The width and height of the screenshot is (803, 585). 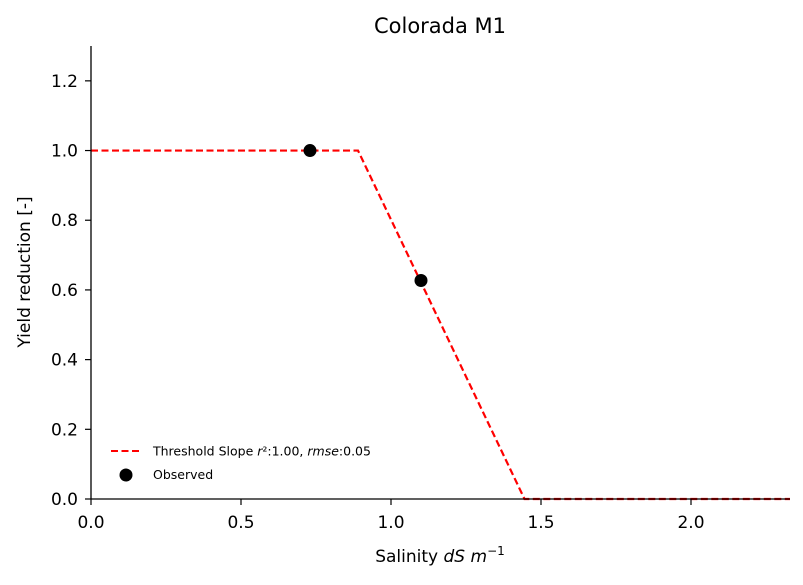 I want to click on x-tick-label: 0.0, so click(x=90, y=523).